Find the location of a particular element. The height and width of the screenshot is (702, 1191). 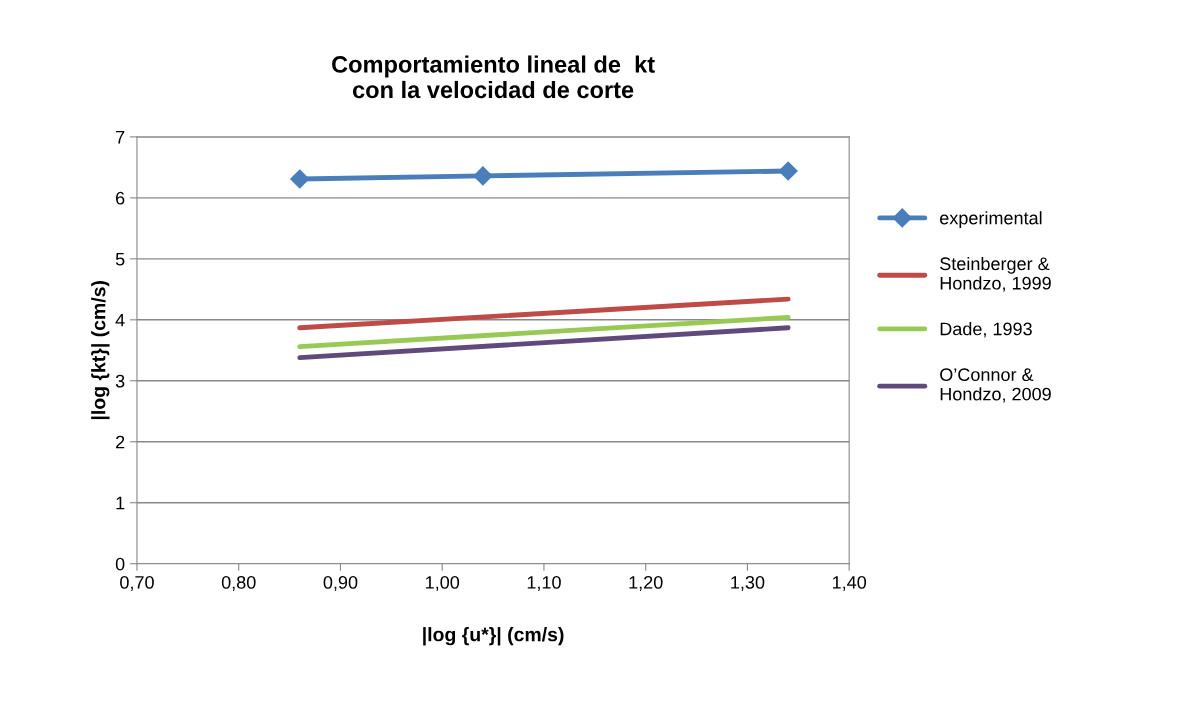

y-tick-label: 0 is located at coordinates (120, 564).